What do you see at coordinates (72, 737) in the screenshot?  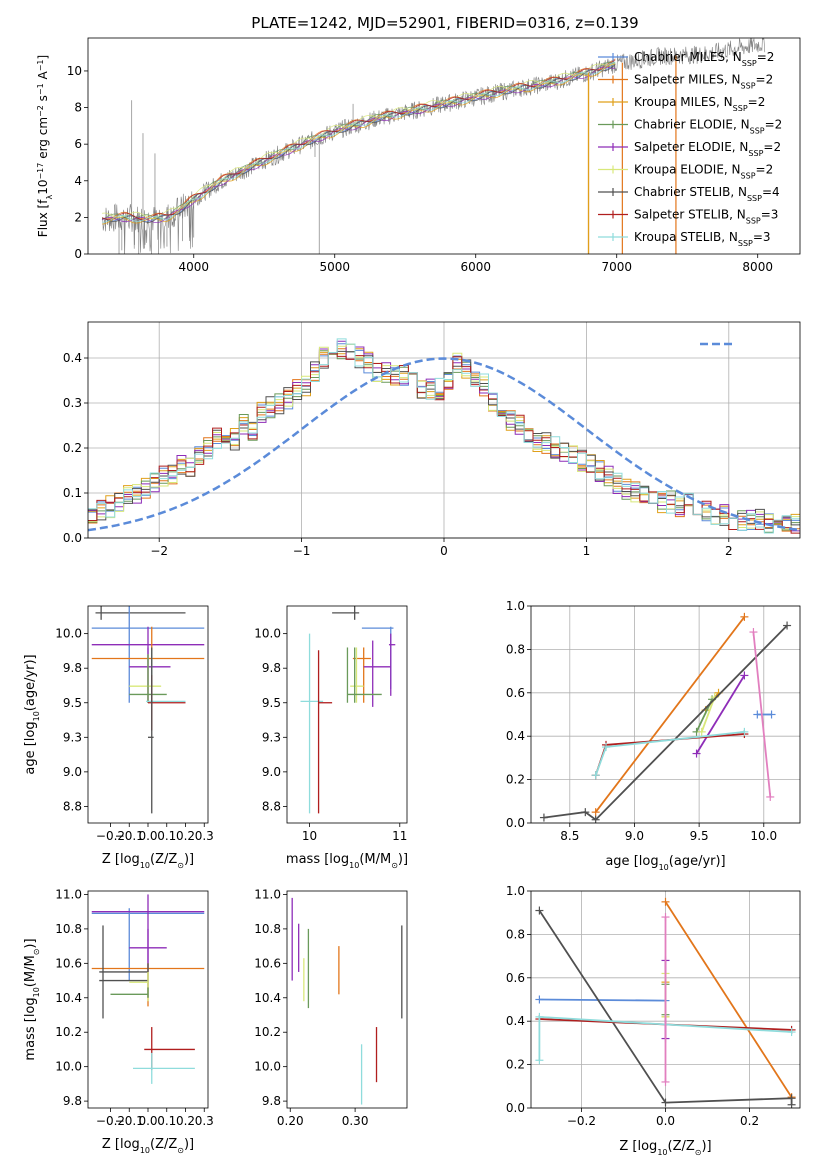 I see `age-z-ytick-label: 9.3` at bounding box center [72, 737].